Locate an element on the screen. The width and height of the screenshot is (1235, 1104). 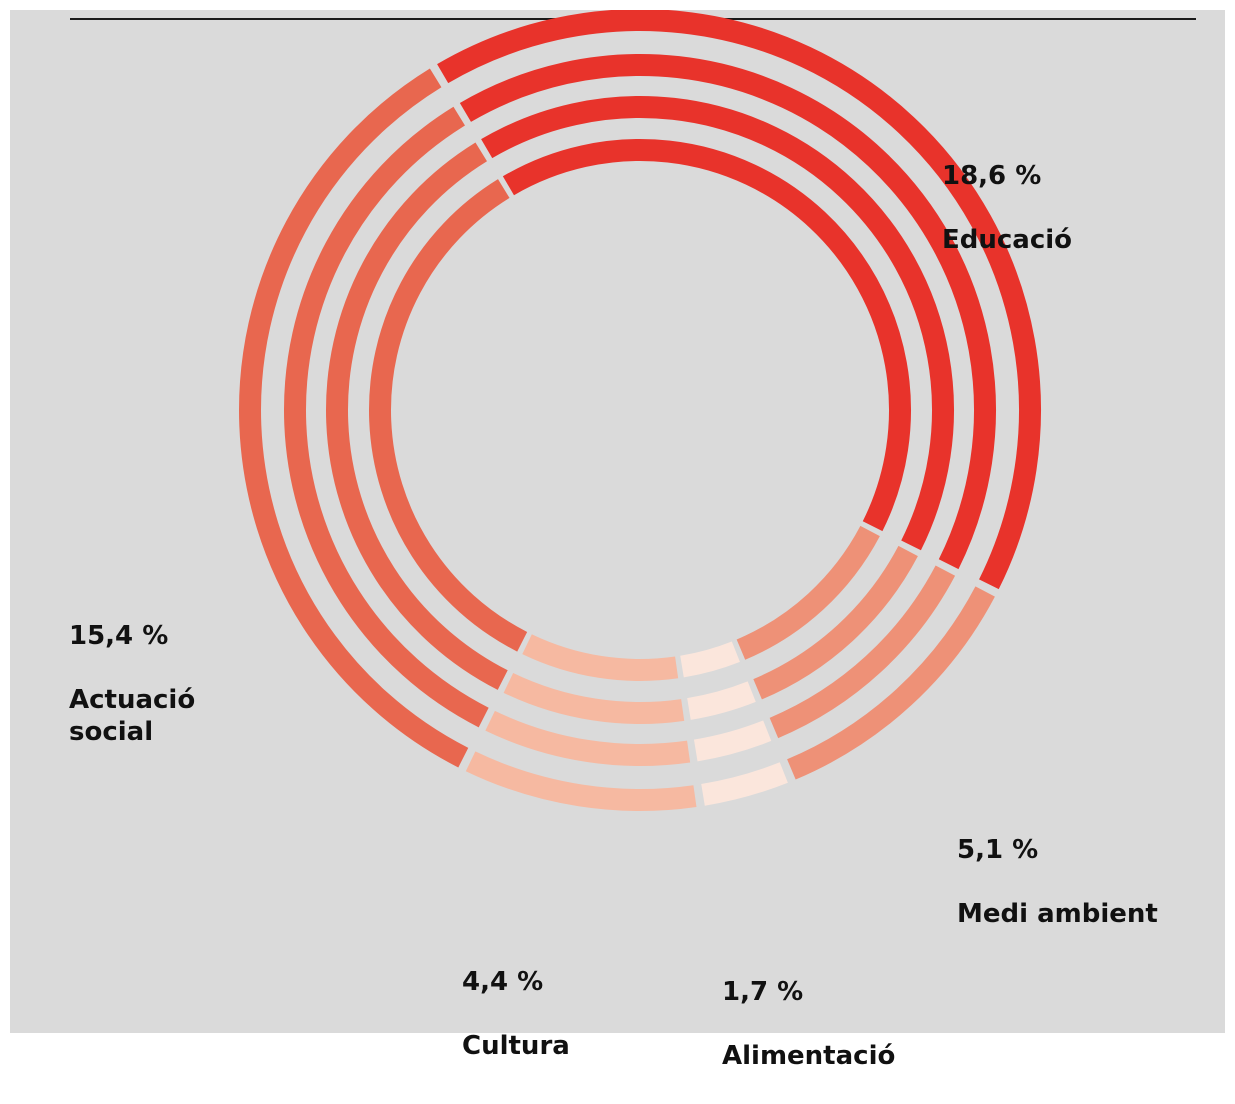
ring-1-segment-alimentacio is located at coordinates (744, 784).